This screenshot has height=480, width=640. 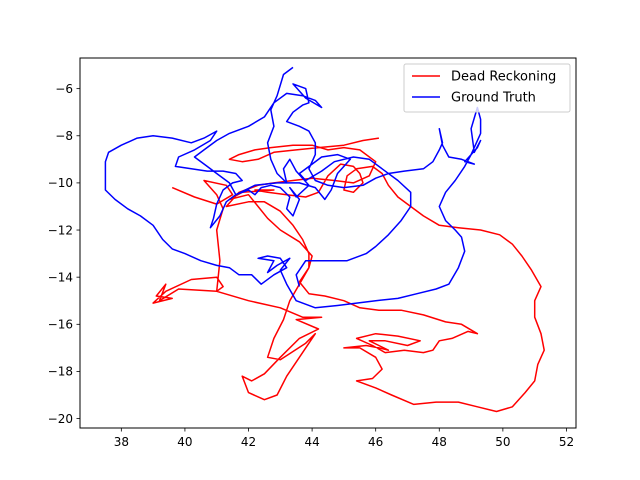 What do you see at coordinates (60, 183) in the screenshot?
I see `y-tick-label: −10` at bounding box center [60, 183].